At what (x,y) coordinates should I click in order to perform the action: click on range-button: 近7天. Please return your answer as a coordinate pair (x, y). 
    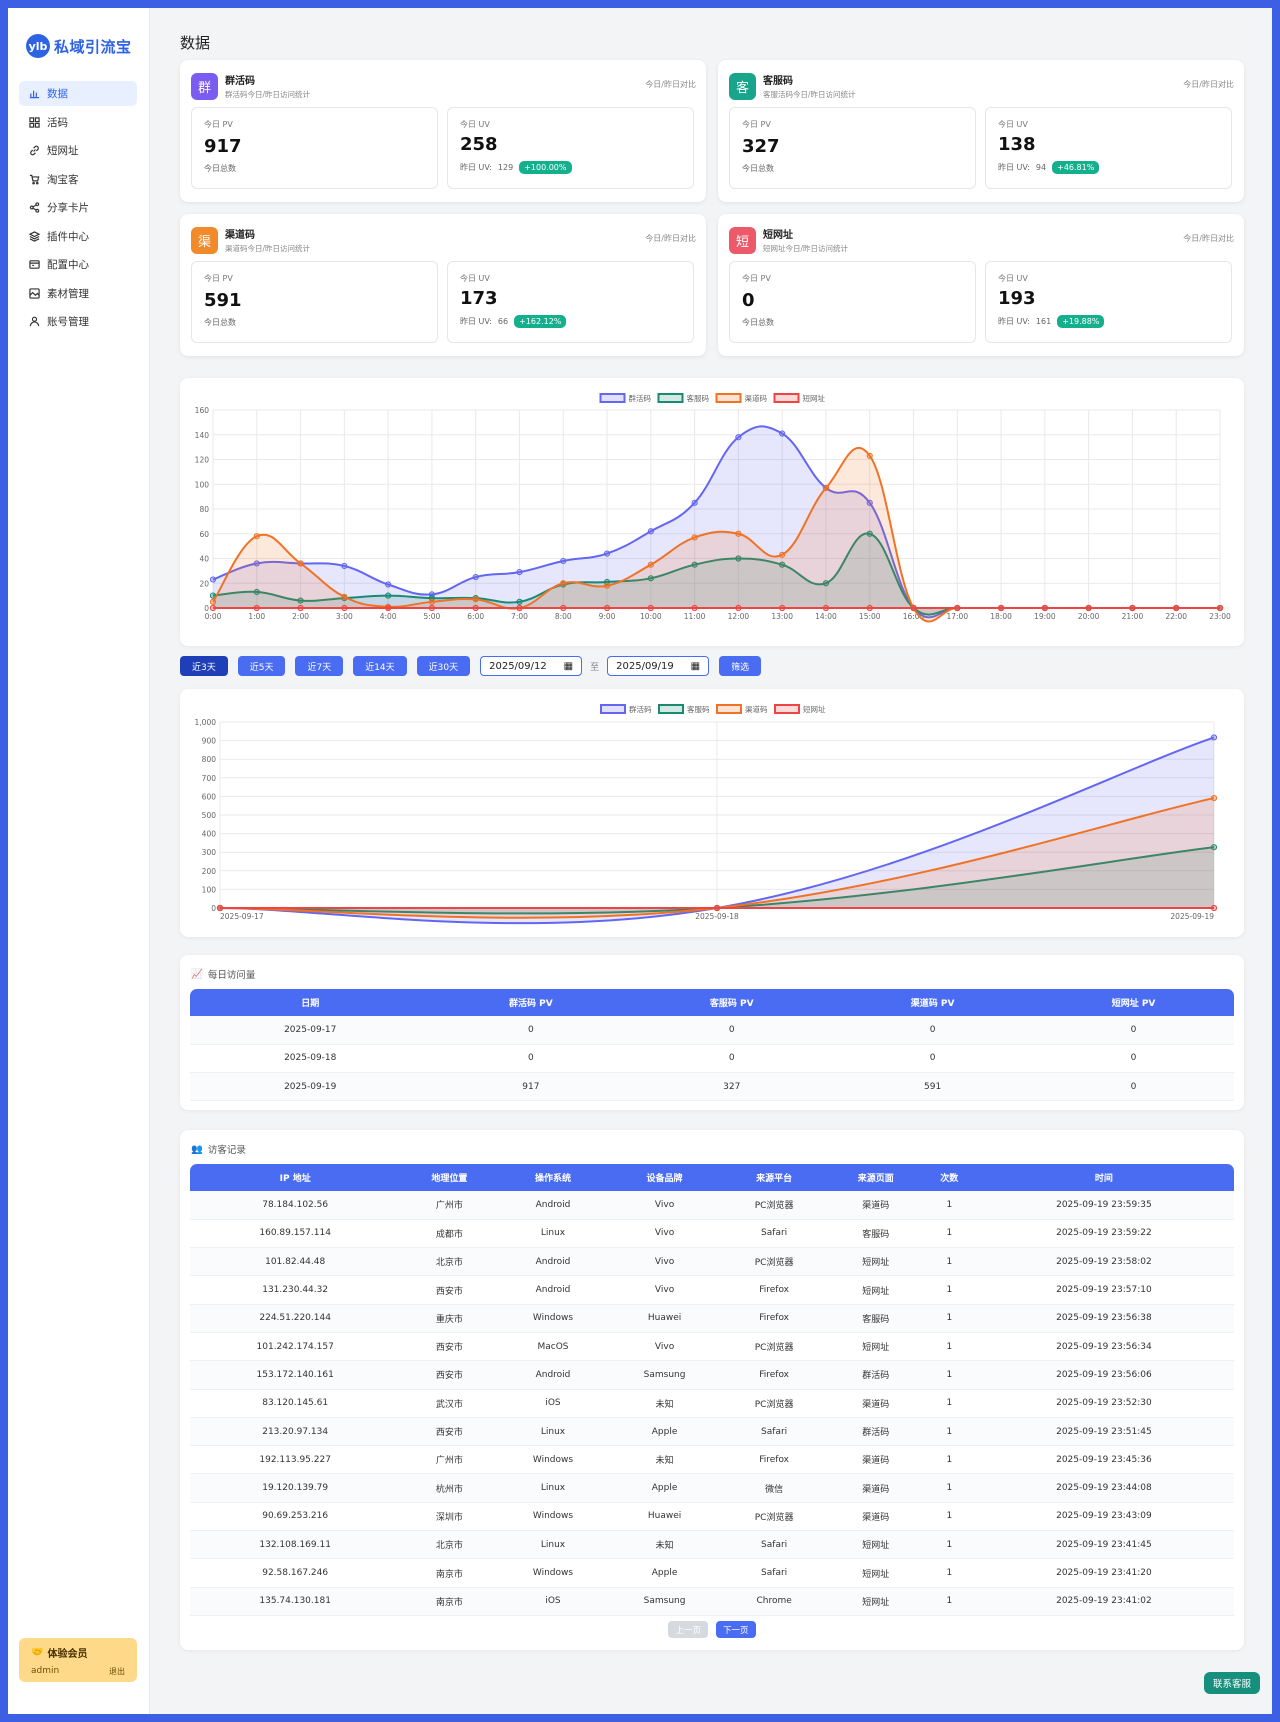
    Looking at the image, I should click on (319, 666).